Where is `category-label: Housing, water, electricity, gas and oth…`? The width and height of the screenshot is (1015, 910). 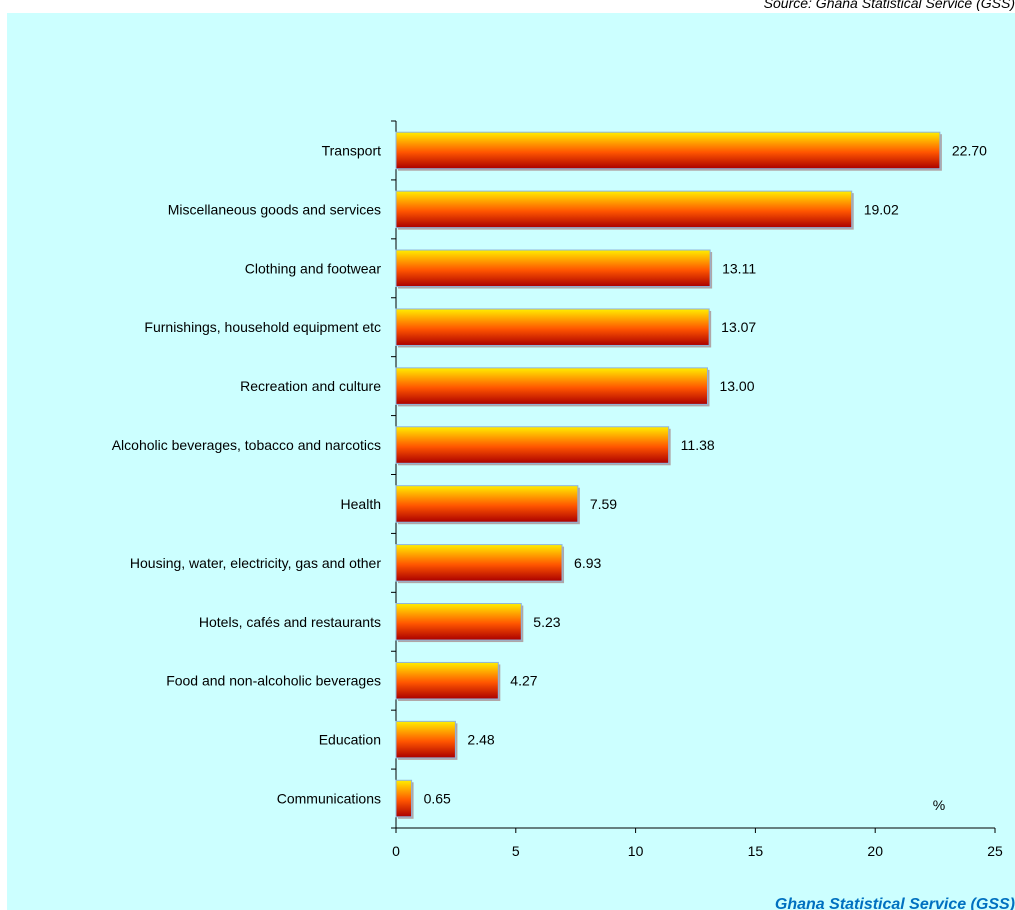
category-label: Housing, water, electricity, gas and oth… is located at coordinates (255, 563).